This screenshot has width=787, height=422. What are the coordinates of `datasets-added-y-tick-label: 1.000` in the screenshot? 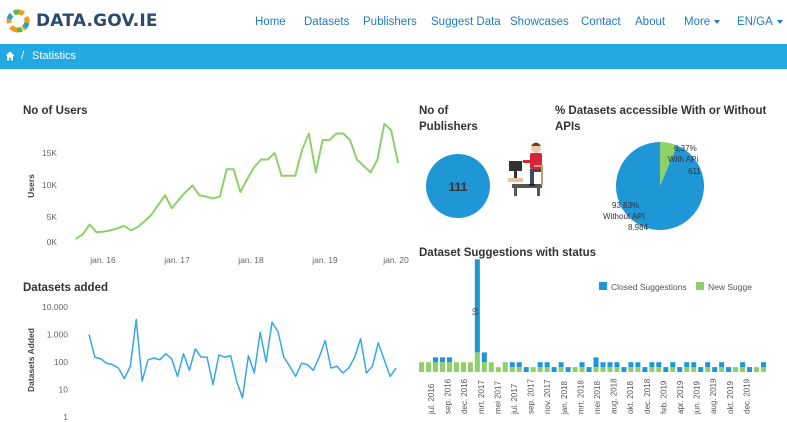 It's located at (58, 335).